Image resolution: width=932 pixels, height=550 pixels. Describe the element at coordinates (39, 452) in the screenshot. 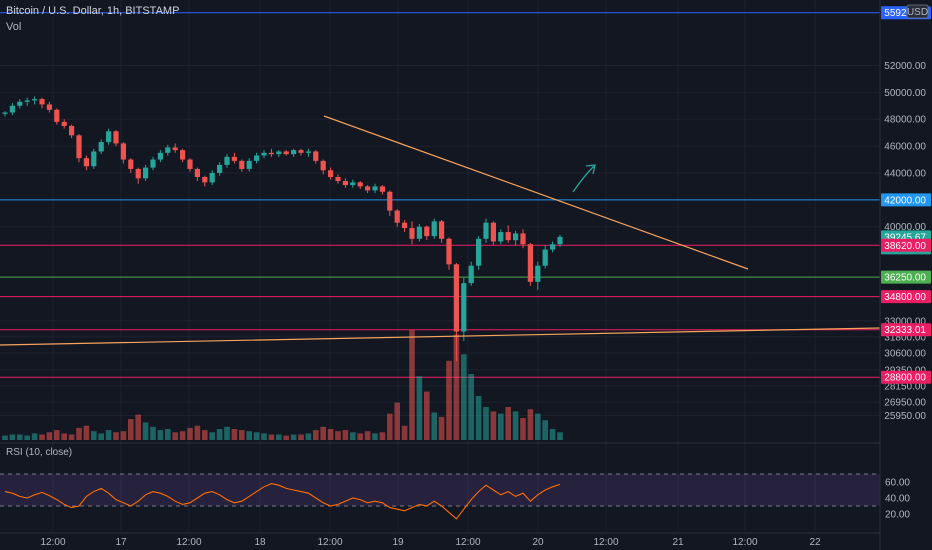

I see `rsi-label: RSI (10, close)` at that location.